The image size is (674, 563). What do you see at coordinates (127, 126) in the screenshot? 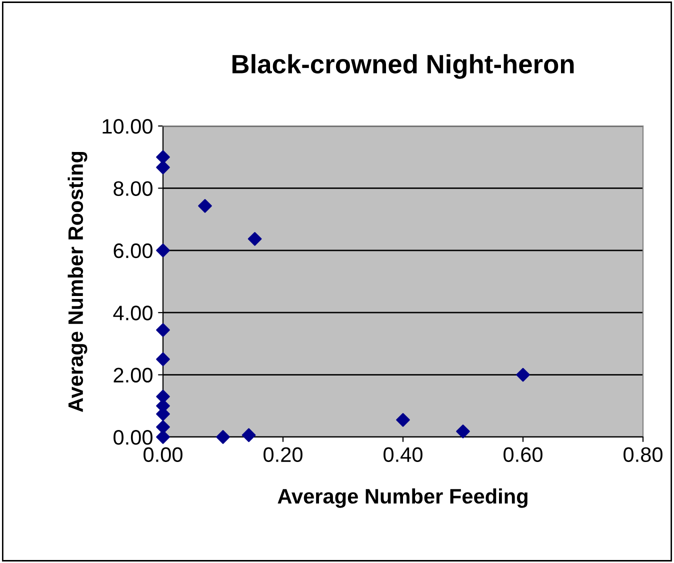
I see `y-tick-label: 10.00` at bounding box center [127, 126].